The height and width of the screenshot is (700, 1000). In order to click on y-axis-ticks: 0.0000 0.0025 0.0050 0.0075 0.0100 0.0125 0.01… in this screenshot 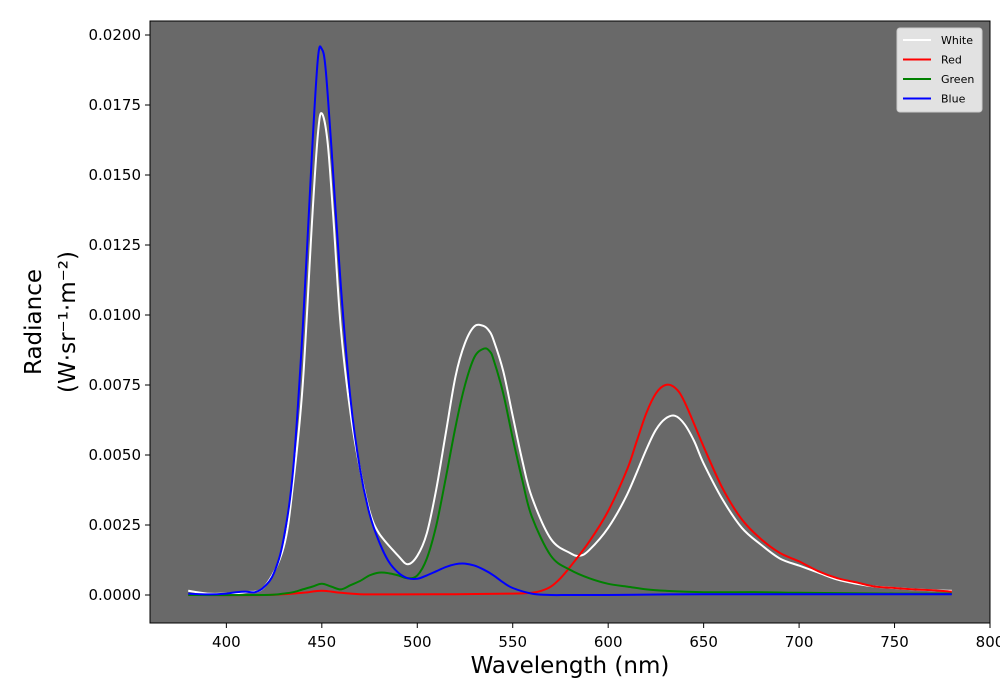, I will do `click(119, 315)`.